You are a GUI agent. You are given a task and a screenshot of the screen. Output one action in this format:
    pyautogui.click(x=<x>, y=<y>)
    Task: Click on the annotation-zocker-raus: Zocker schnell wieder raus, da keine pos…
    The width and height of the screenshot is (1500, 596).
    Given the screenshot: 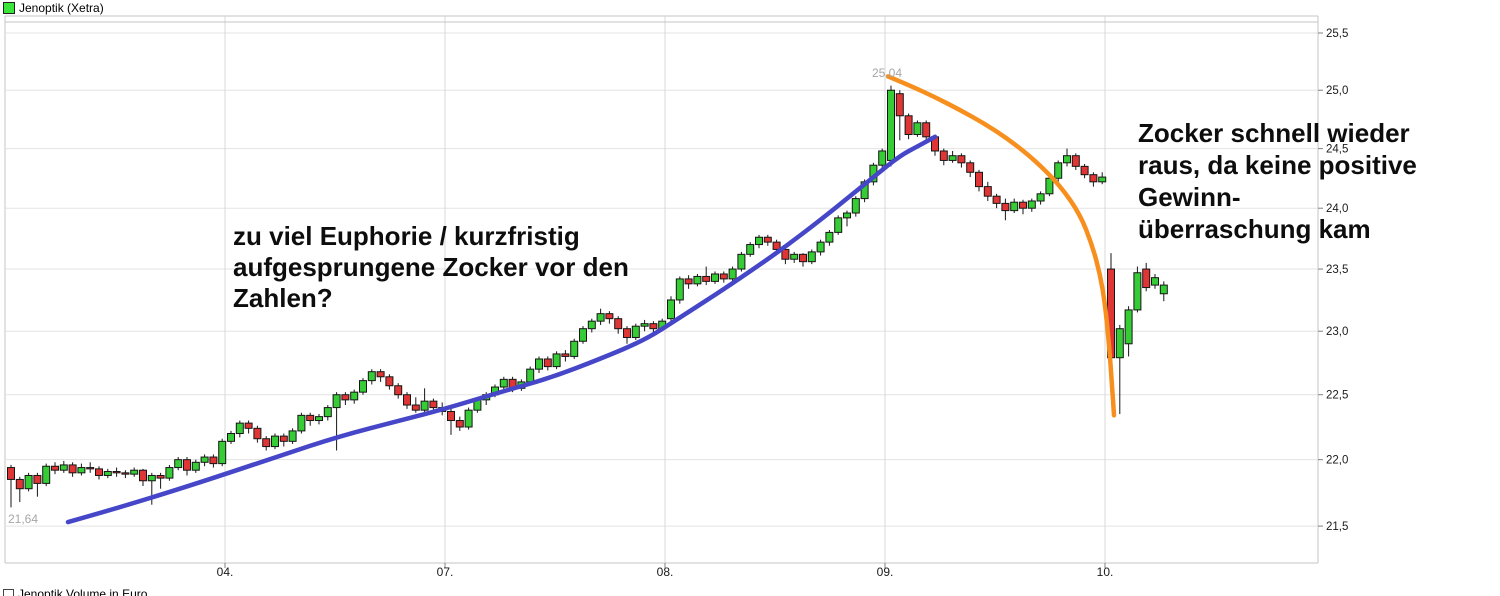 What is the action you would take?
    pyautogui.click(x=1277, y=181)
    